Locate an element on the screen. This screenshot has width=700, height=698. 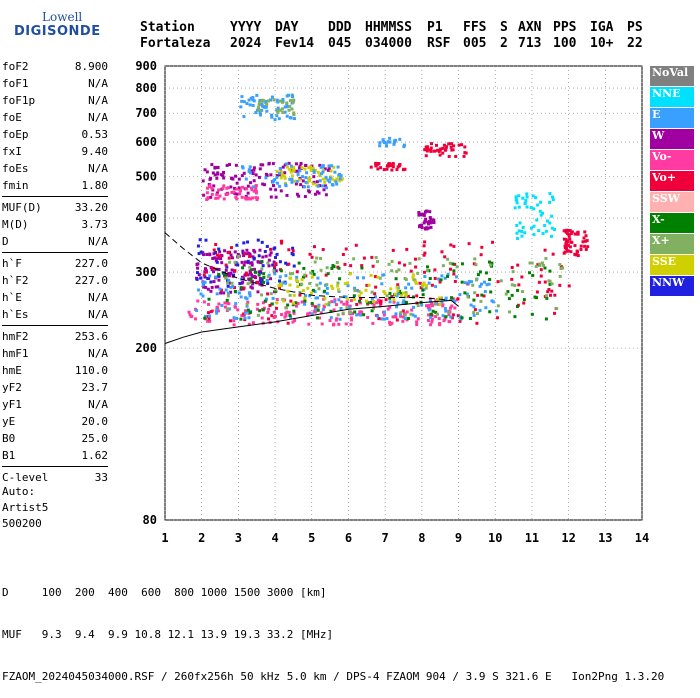
param-row: h`Es N/A is located at coordinates (55, 314).